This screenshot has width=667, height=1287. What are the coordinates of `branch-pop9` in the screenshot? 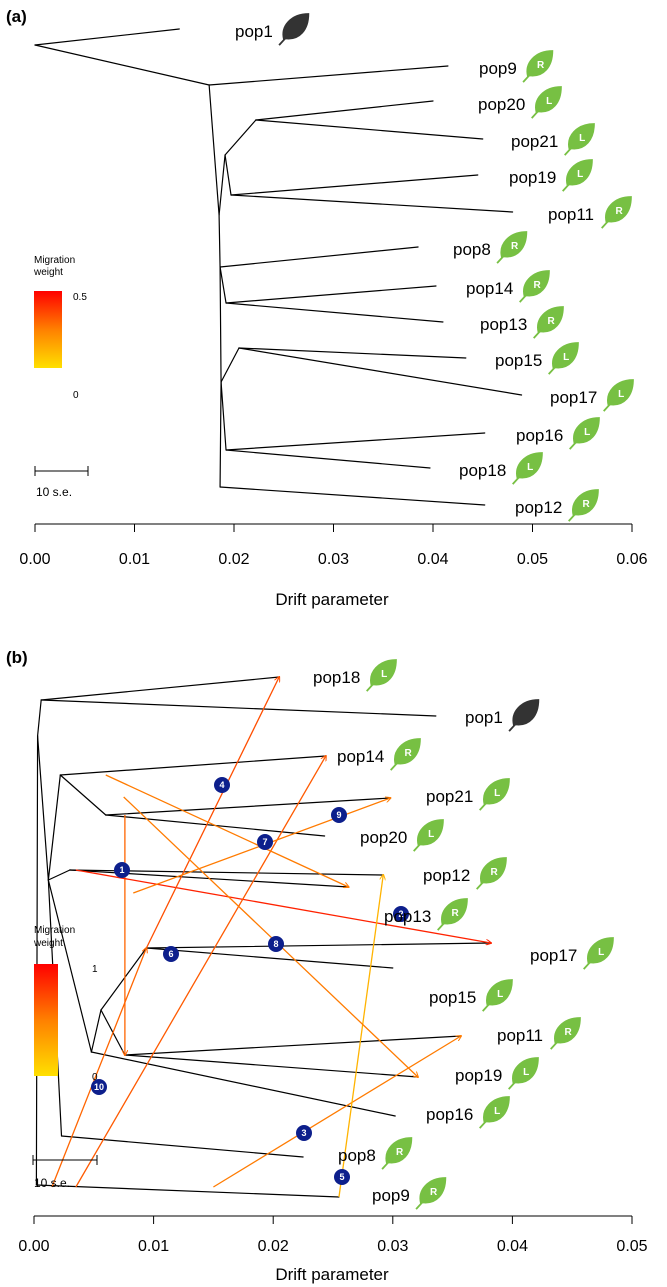 It's located at (187, 1191).